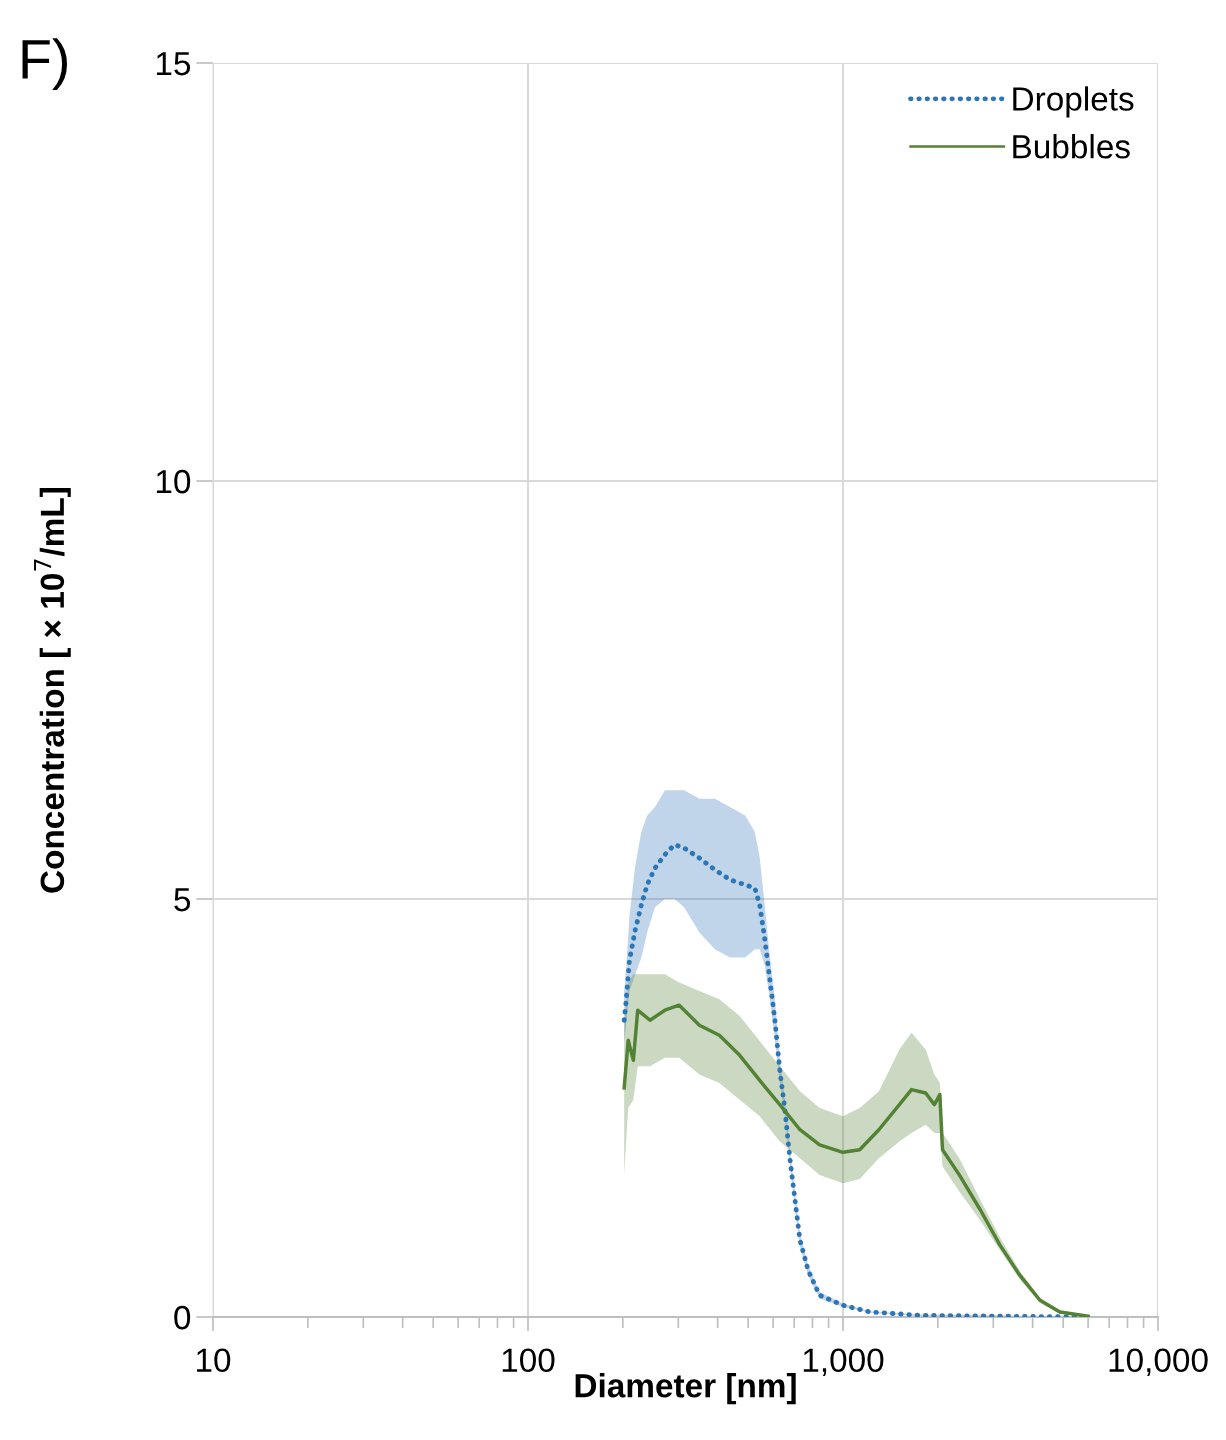  I want to click on x-tick-label: 1,000, so click(843, 1362).